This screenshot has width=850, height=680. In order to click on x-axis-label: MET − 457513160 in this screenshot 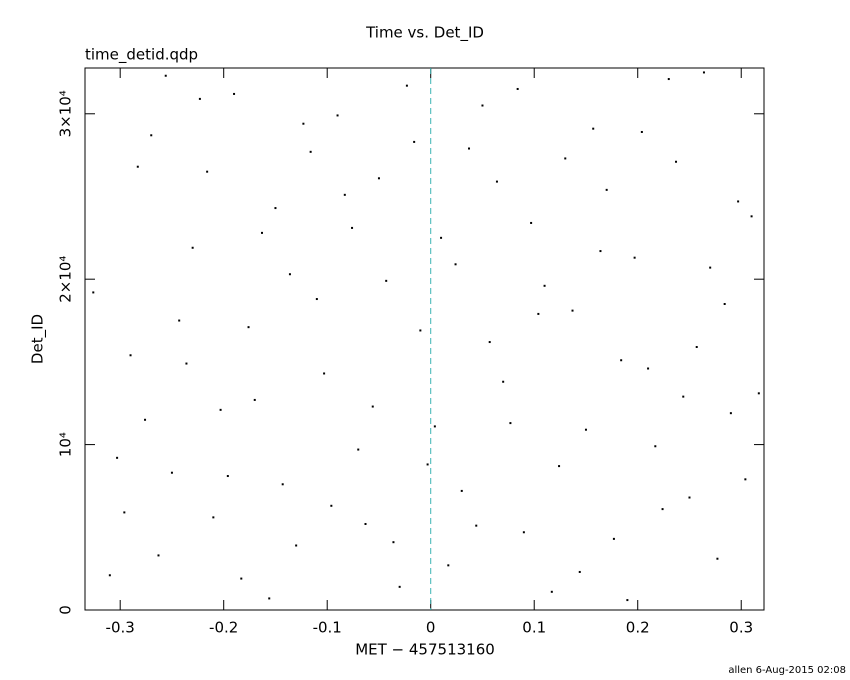, I will do `click(425, 650)`.